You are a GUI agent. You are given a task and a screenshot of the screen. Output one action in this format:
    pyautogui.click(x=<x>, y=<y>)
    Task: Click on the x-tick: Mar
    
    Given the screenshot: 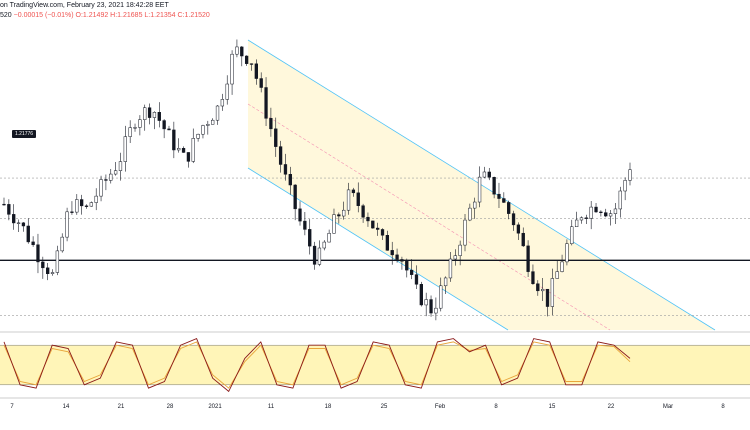 What is the action you would take?
    pyautogui.click(x=668, y=407)
    